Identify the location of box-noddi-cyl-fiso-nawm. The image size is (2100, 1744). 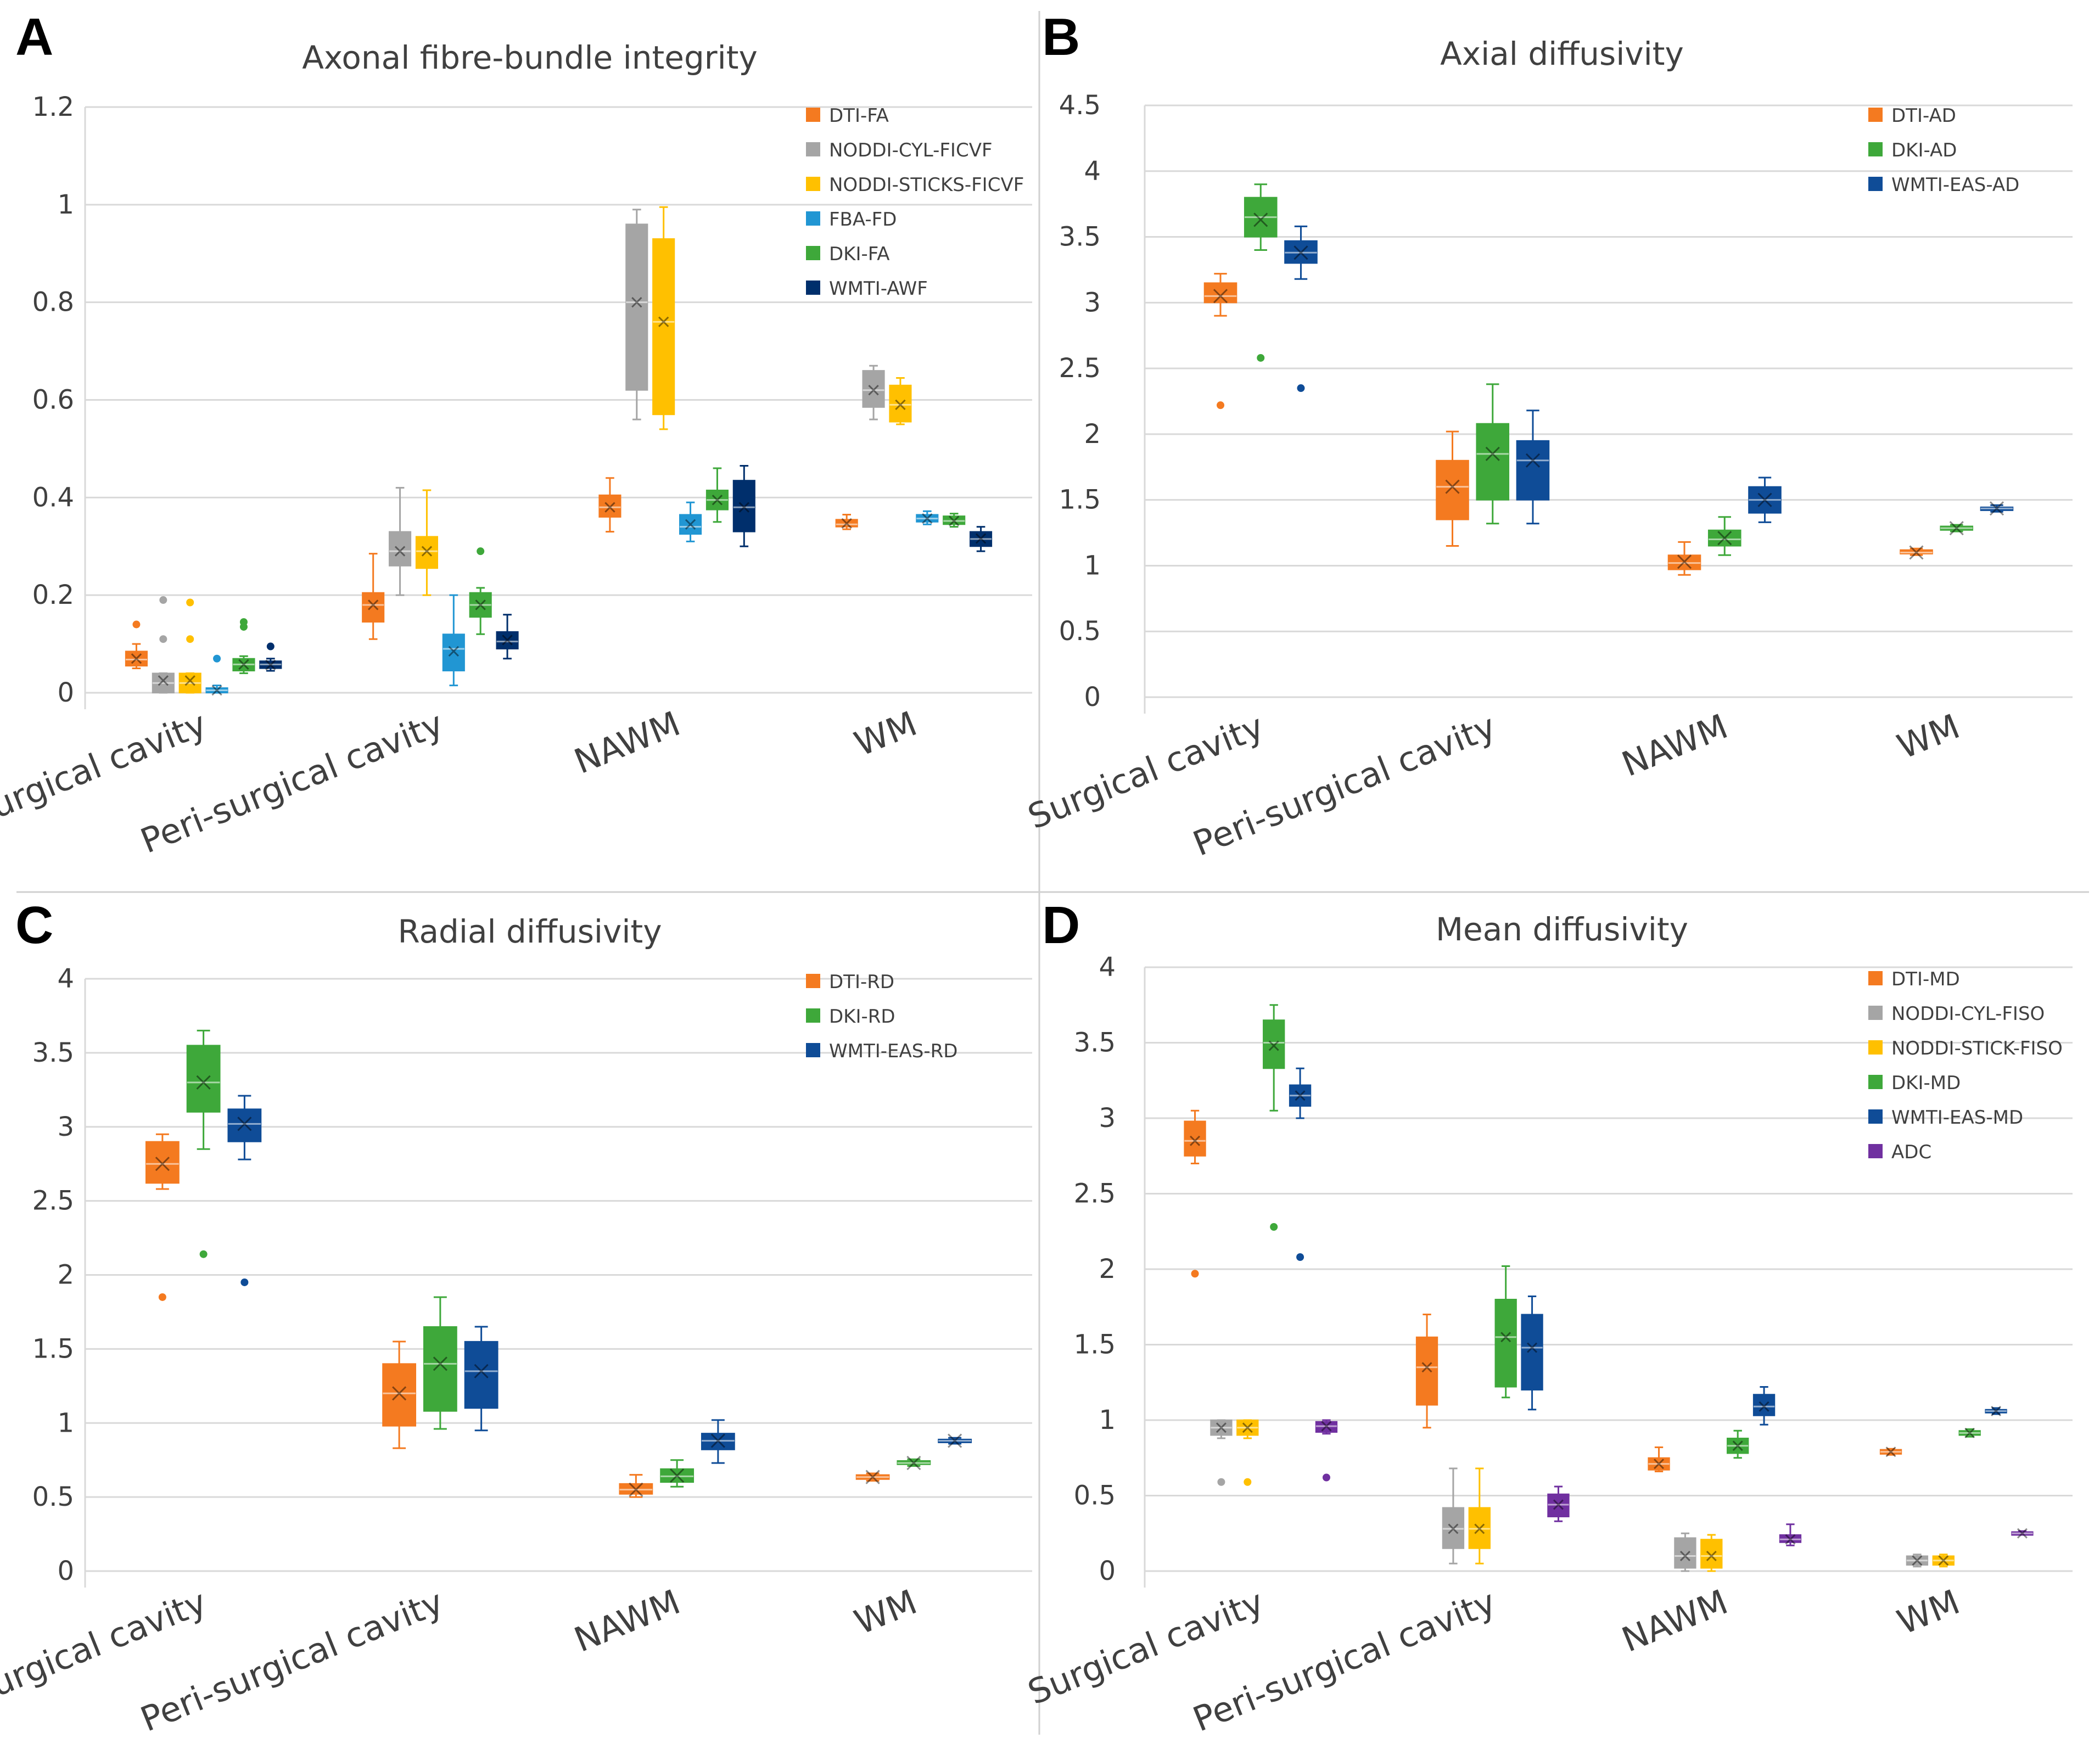
(1685, 1552).